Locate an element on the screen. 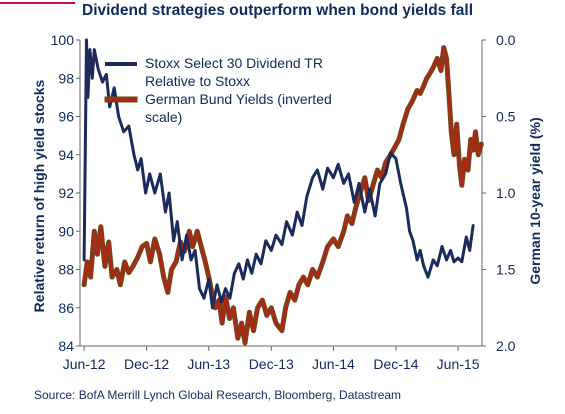 The width and height of the screenshot is (565, 414). y-right-axis-title: German 10-year yield (%) is located at coordinates (535, 200).